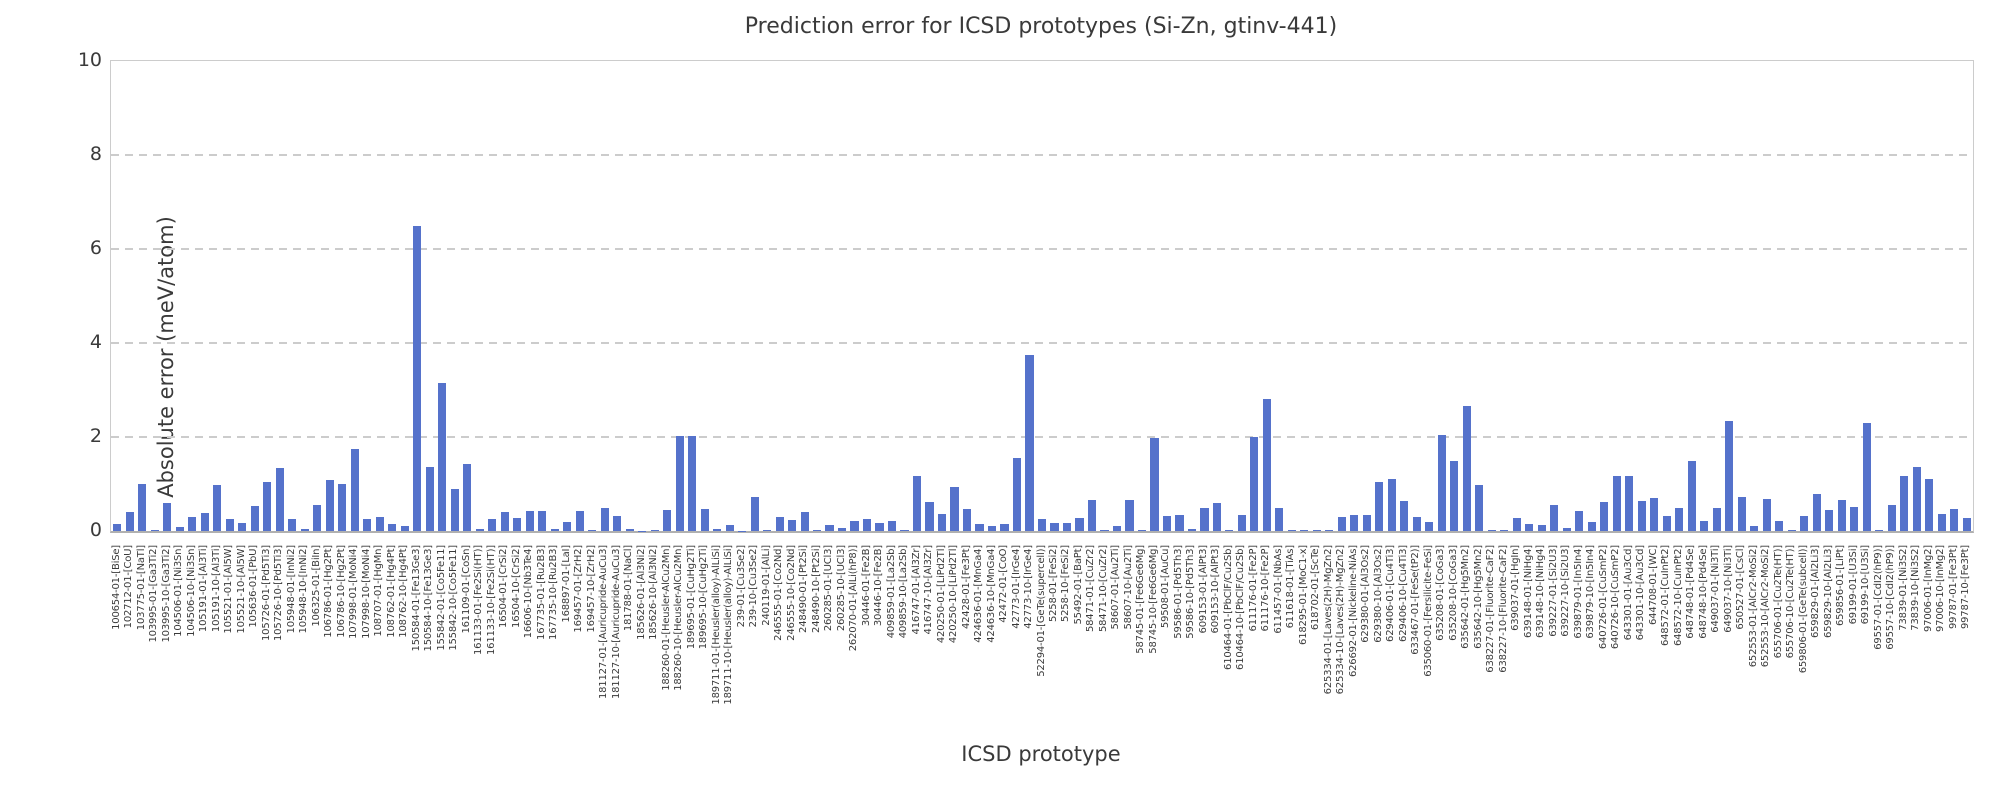  I want to click on x-tick-label: 105948-10-[InNi2], so click(303, 585).